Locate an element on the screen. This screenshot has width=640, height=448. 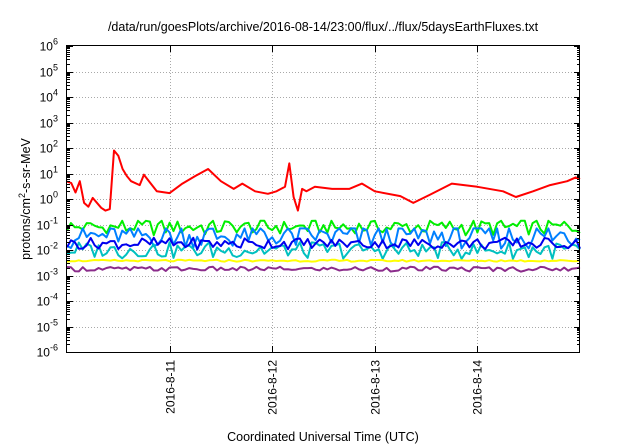
y-tick-label: 10³ is located at coordinates (49, 122).